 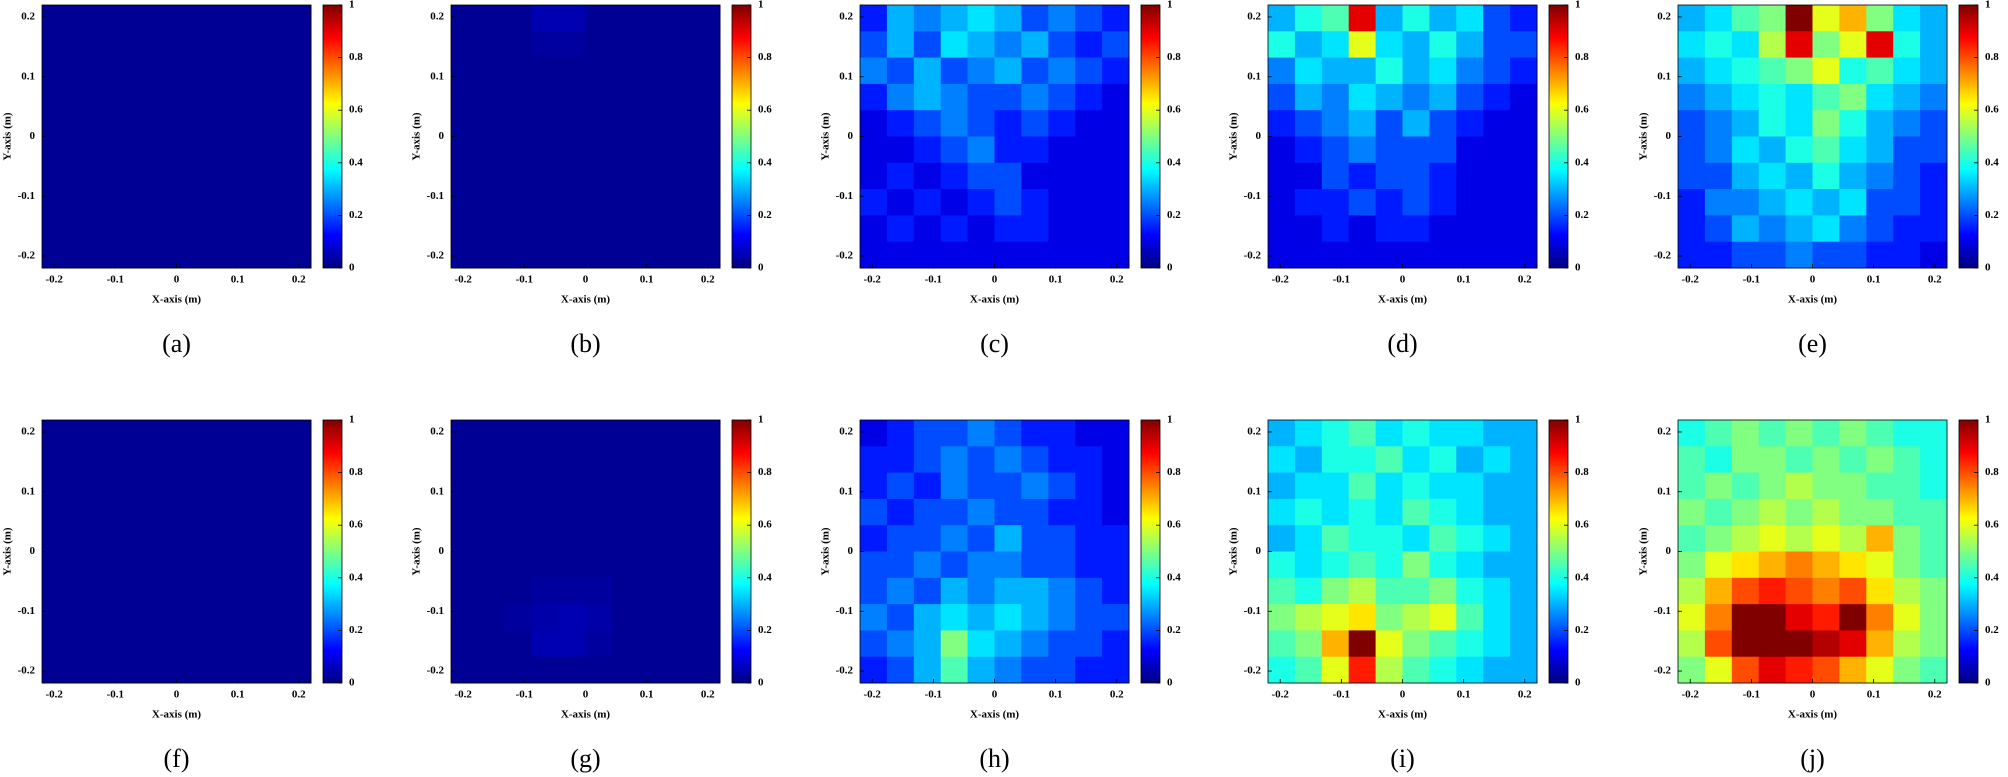 What do you see at coordinates (1968, 136) in the screenshot?
I see `colorbar` at bounding box center [1968, 136].